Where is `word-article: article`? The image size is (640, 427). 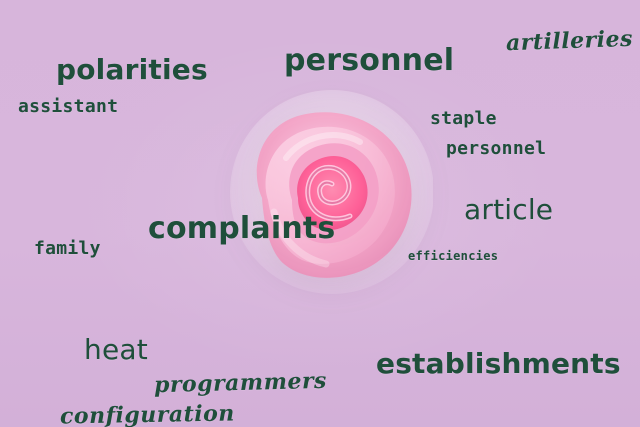 word-article: article is located at coordinates (509, 209).